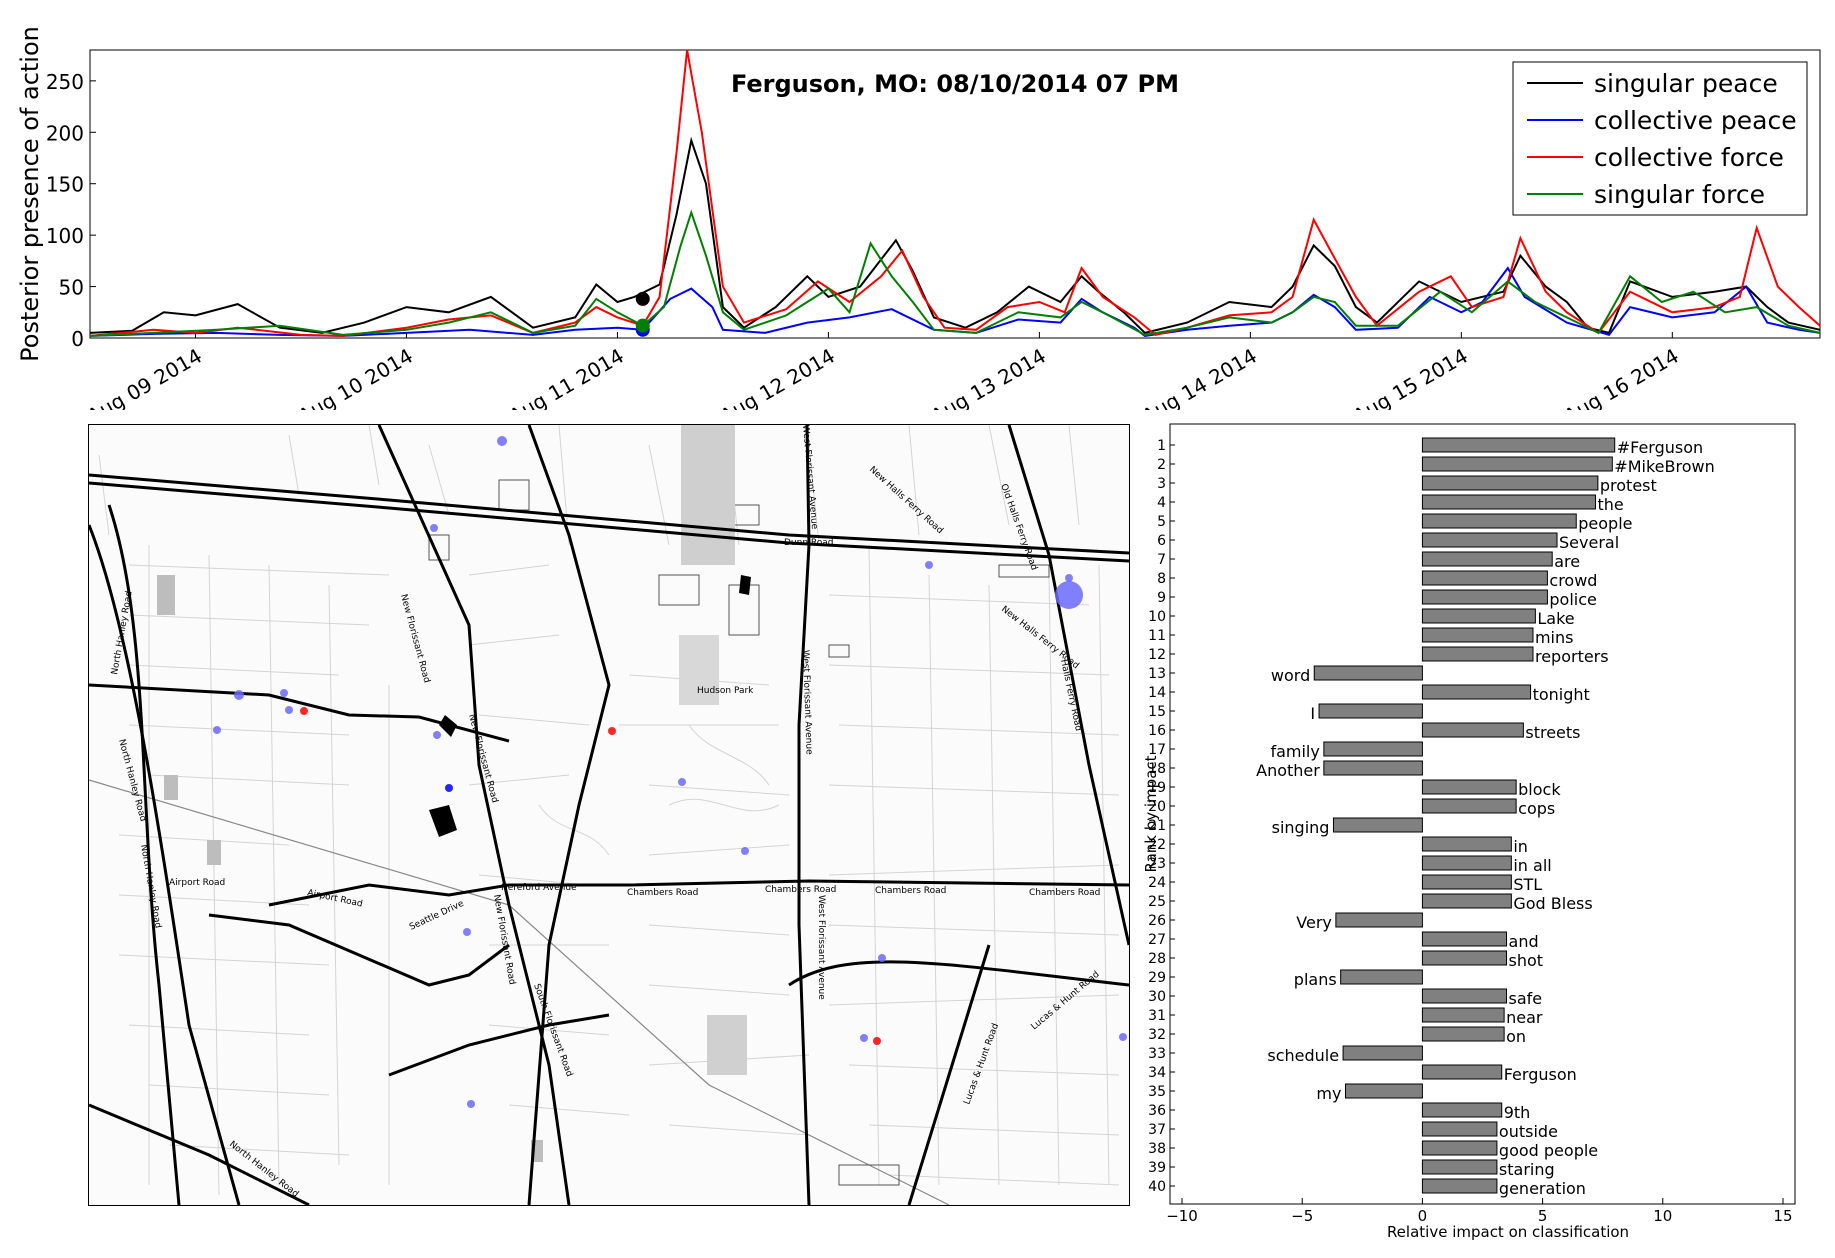 This screenshot has width=1835, height=1258. Describe the element at coordinates (1312, 713) in the screenshot. I see `word-label: I` at that location.